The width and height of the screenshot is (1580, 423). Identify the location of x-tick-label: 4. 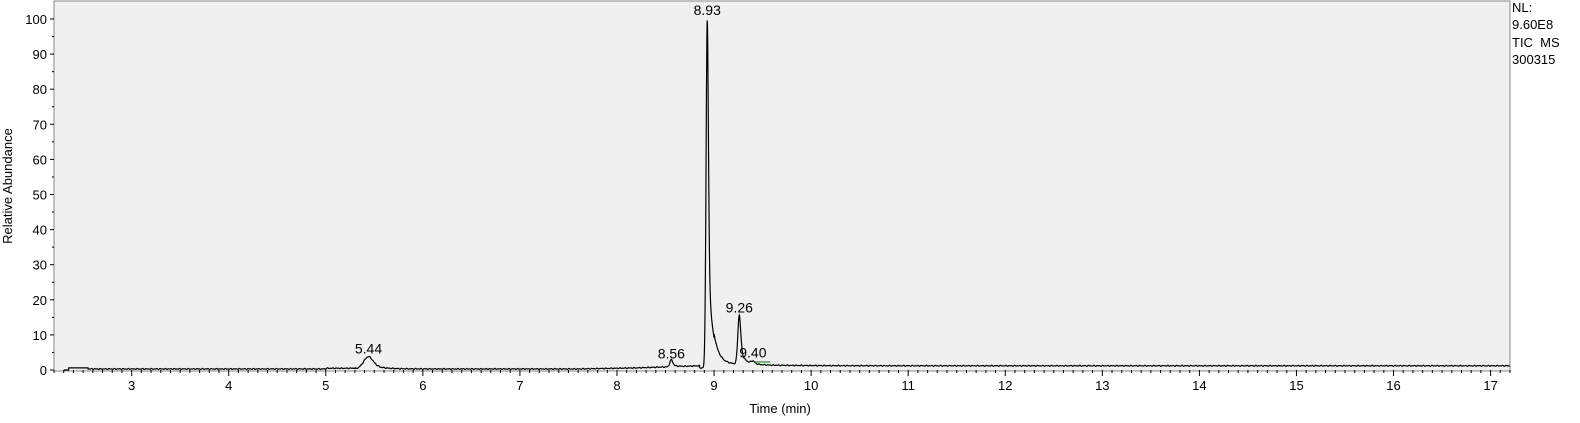
(228, 385).